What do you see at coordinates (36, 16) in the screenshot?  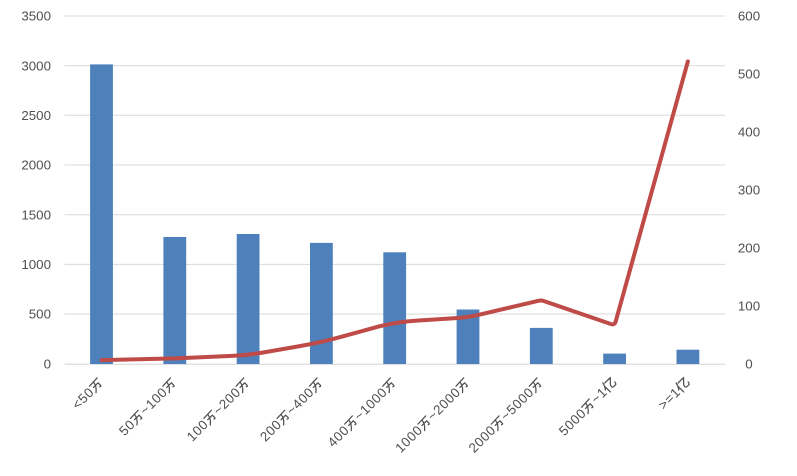 I see `svg-text: 3500` at bounding box center [36, 16].